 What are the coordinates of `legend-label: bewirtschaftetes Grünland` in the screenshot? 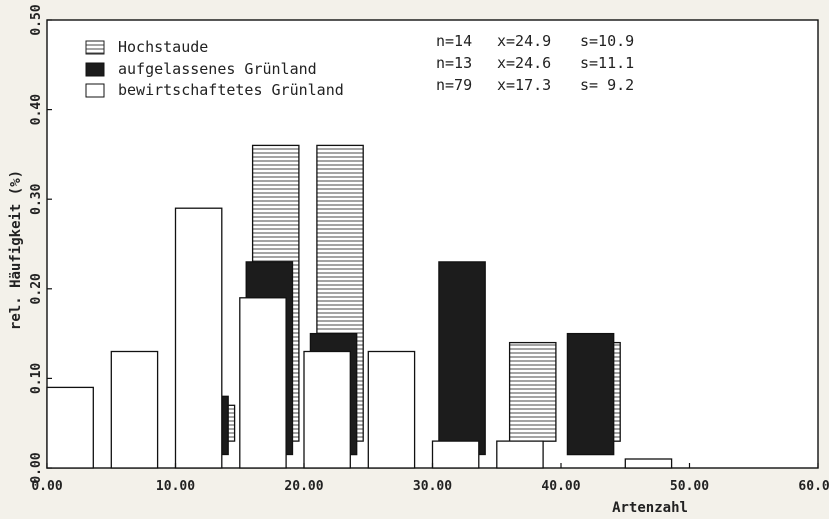 It's located at (231, 90).